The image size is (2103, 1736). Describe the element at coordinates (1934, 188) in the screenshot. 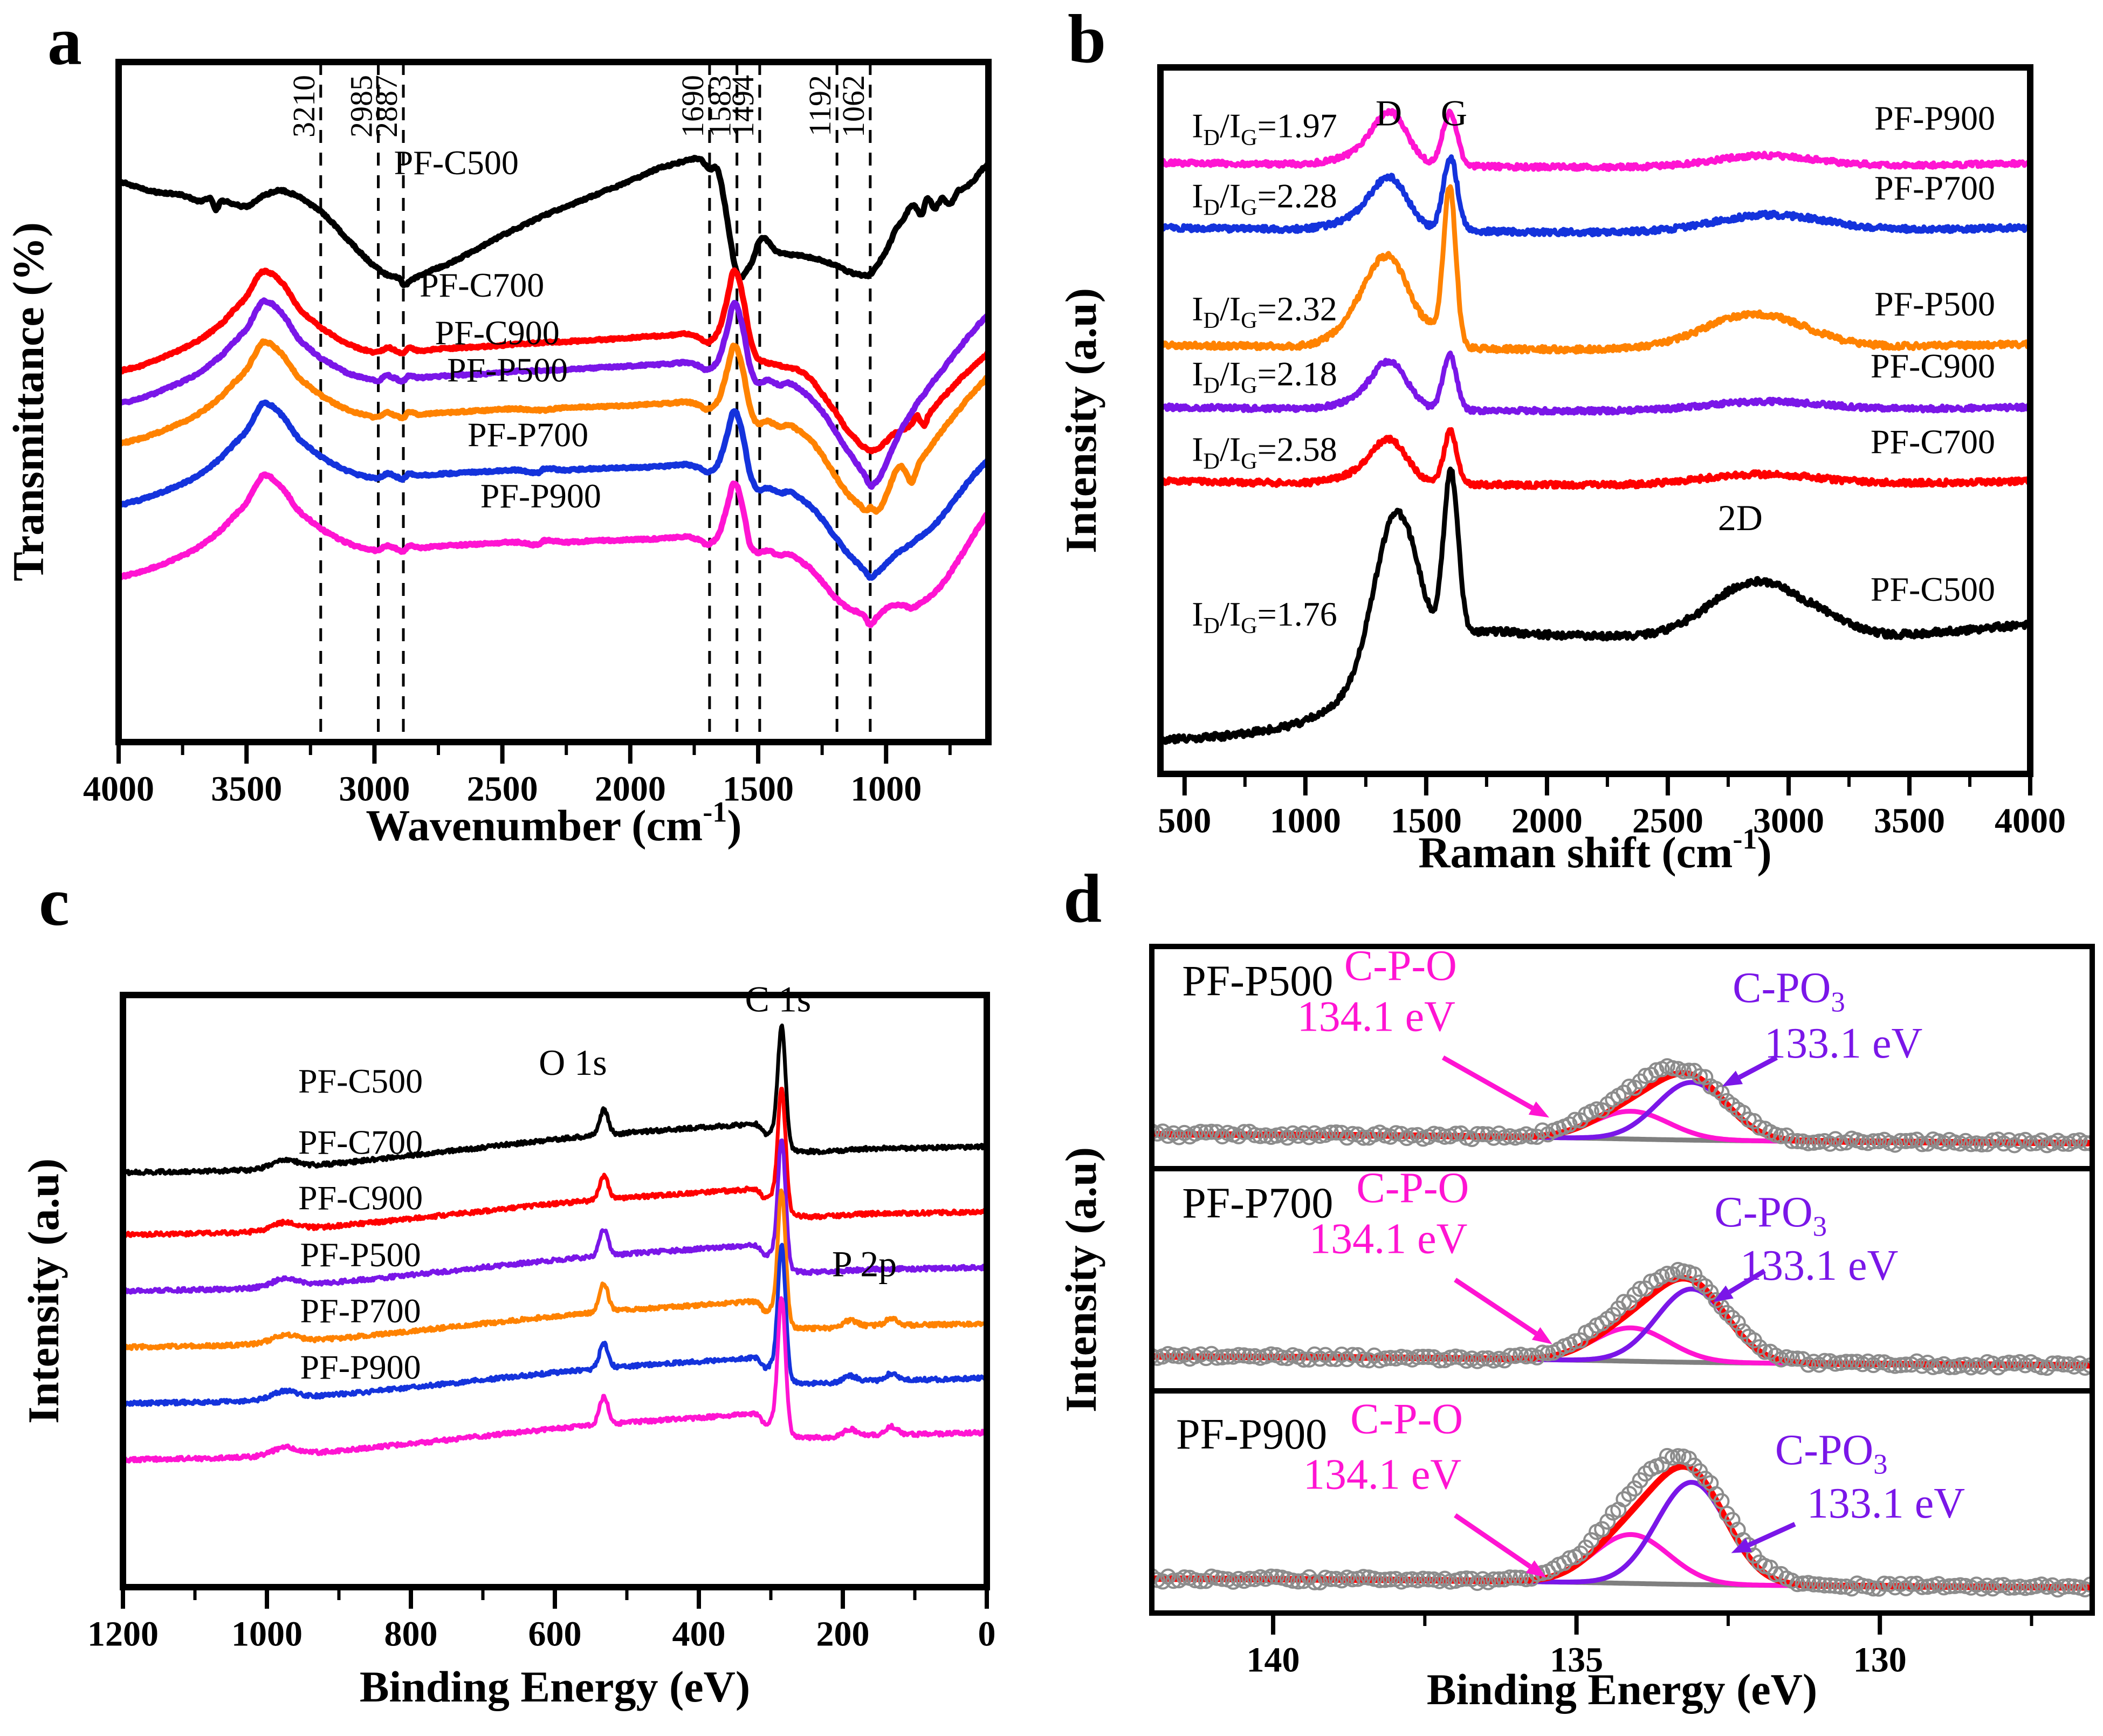

I see `panel-b-label-10: PF-P700` at that location.